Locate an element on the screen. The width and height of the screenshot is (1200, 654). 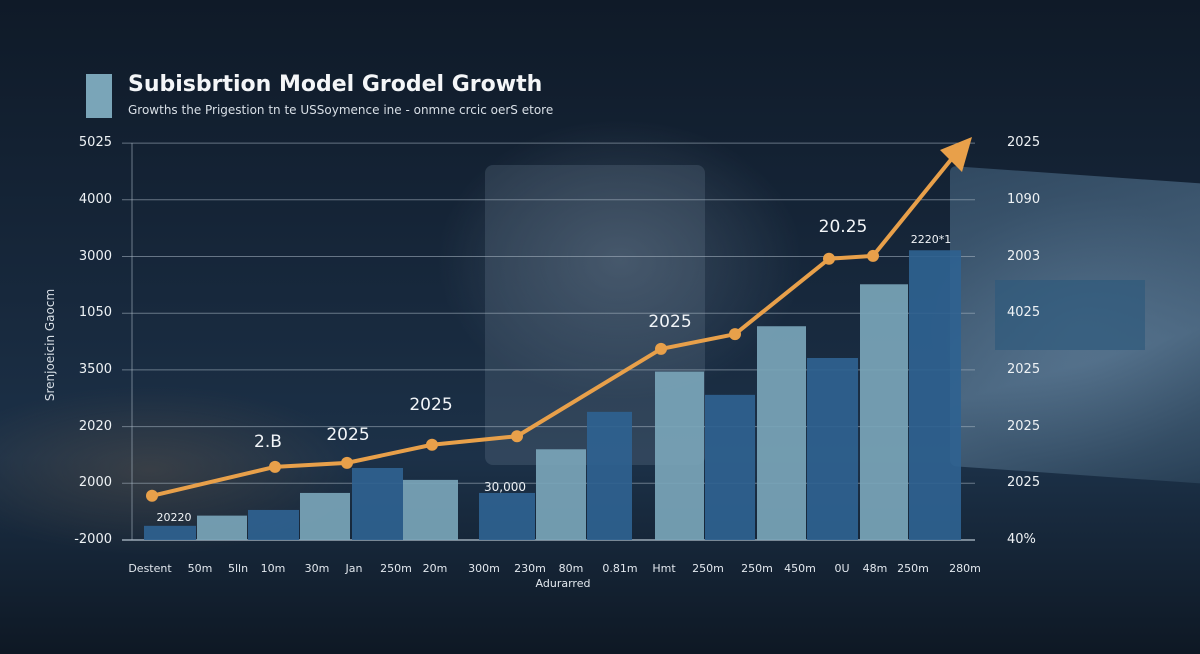
title-accent-block is located at coordinates (99, 96).